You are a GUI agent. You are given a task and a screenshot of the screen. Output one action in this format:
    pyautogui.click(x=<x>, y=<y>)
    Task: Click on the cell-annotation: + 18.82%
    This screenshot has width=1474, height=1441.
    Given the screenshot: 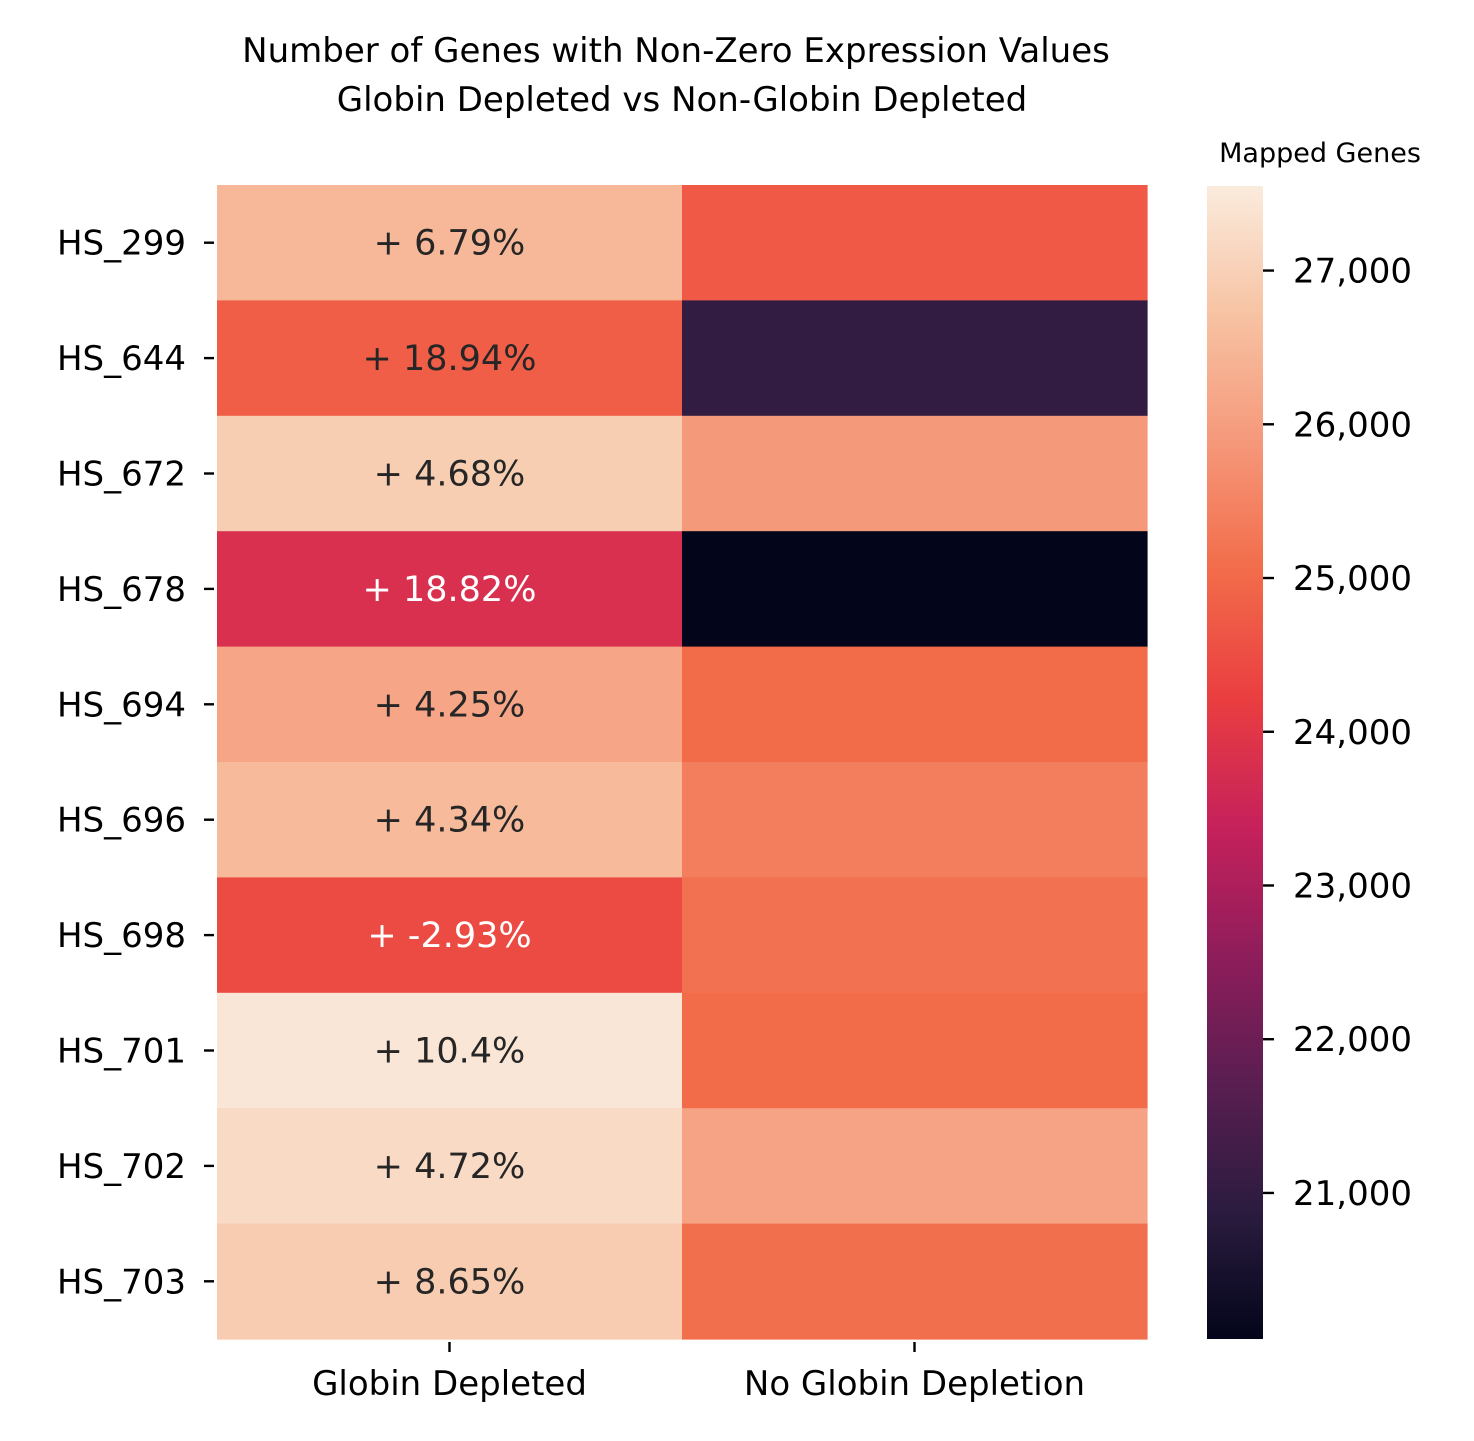 What is the action you would take?
    pyautogui.click(x=450, y=590)
    